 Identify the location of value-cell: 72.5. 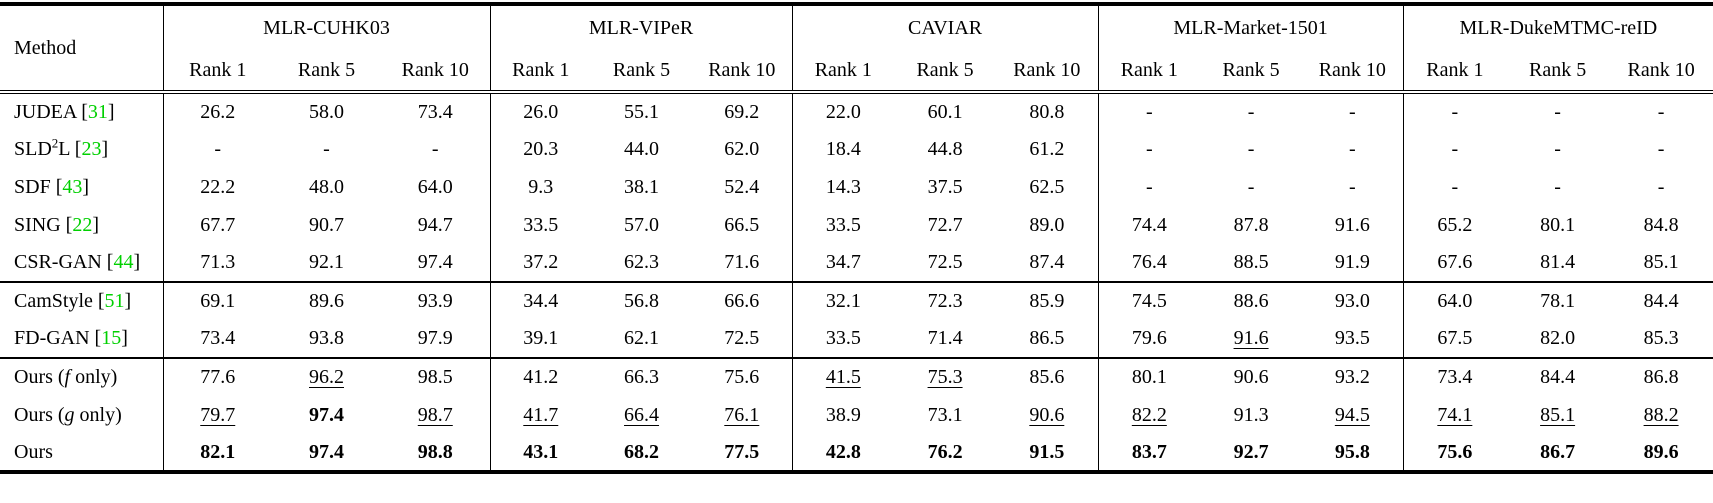
(945, 263).